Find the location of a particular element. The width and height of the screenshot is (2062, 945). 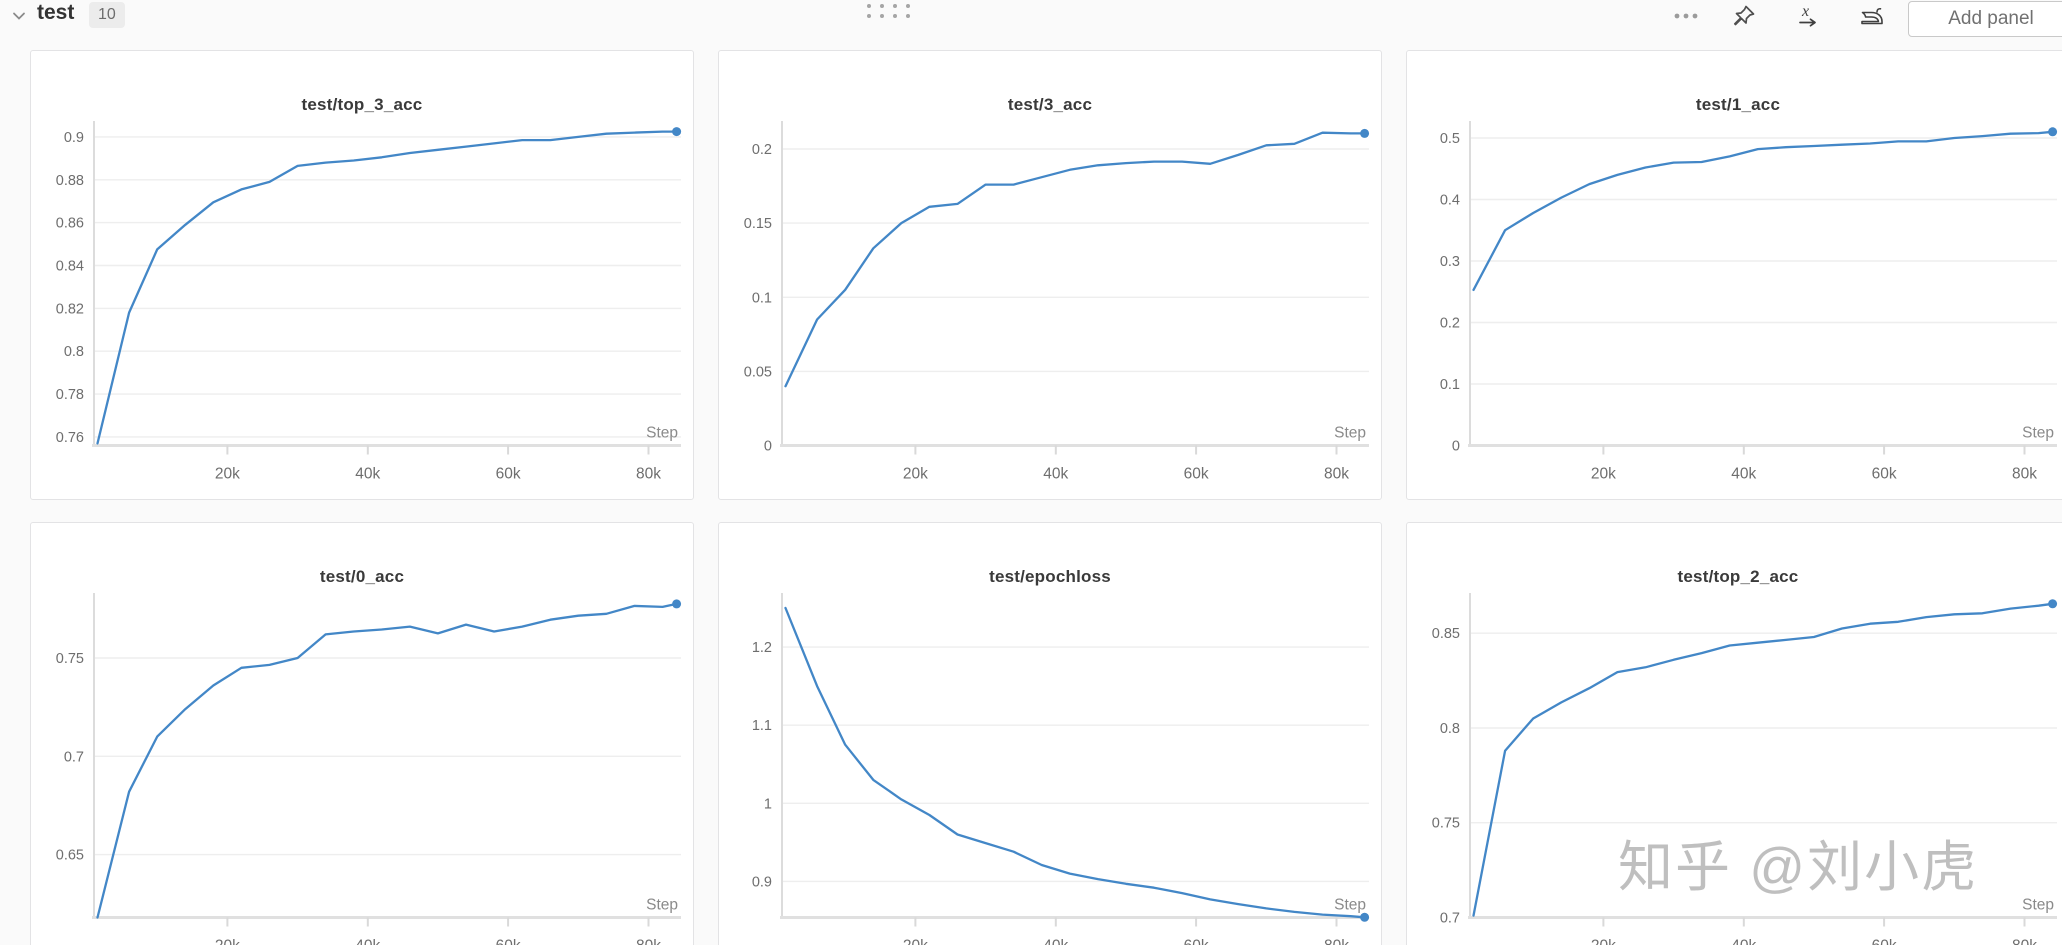

svg-text: 1 is located at coordinates (768, 804).